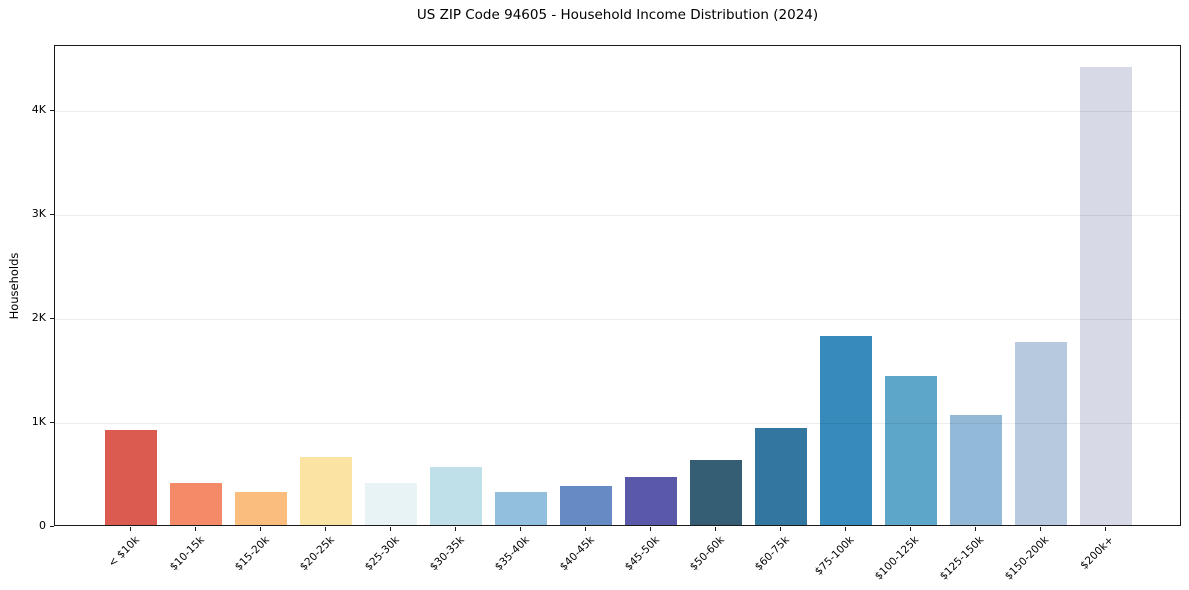 This screenshot has height=590, width=1189. Describe the element at coordinates (187, 554) in the screenshot. I see `x-tick-label: $10-15k` at that location.